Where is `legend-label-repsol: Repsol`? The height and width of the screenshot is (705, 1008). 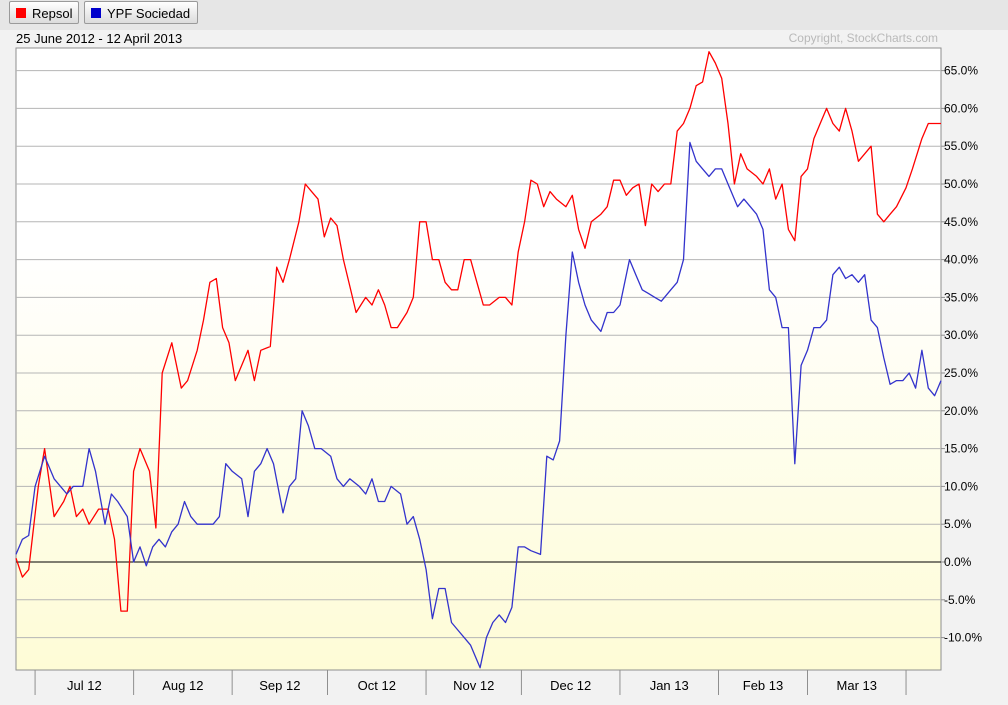 legend-label-repsol: Repsol is located at coordinates (52, 13).